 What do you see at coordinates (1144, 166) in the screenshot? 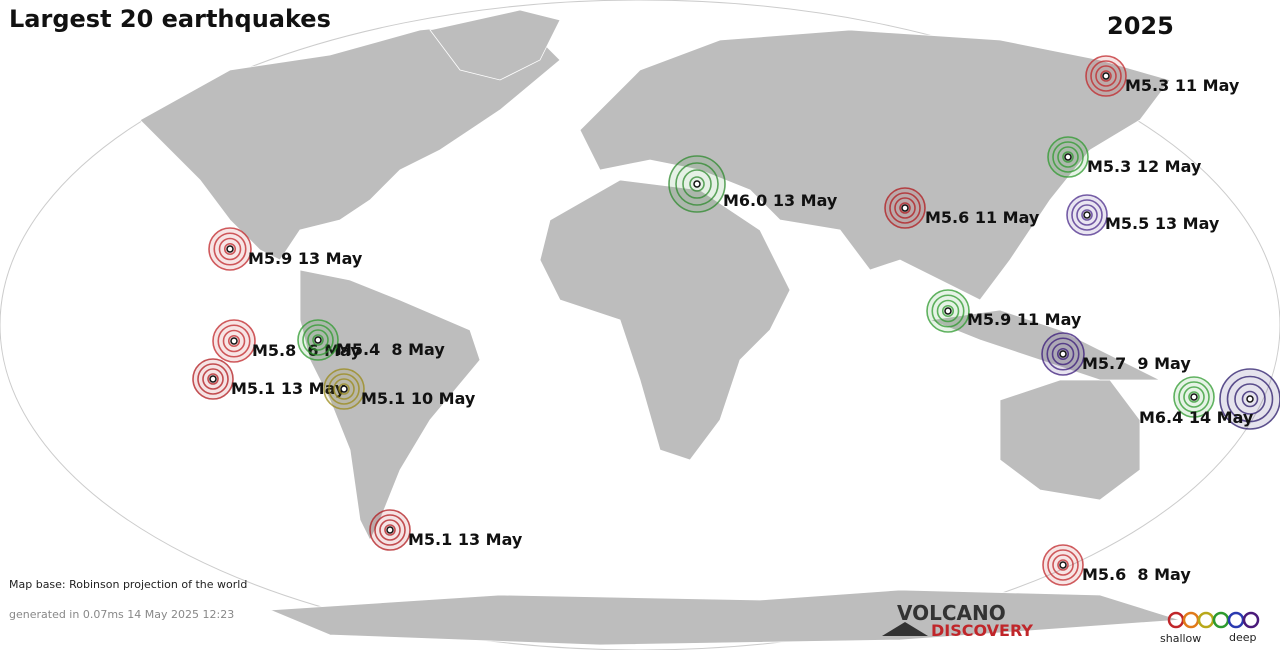
I see `quake-label: M5.3 12 May` at bounding box center [1144, 166].